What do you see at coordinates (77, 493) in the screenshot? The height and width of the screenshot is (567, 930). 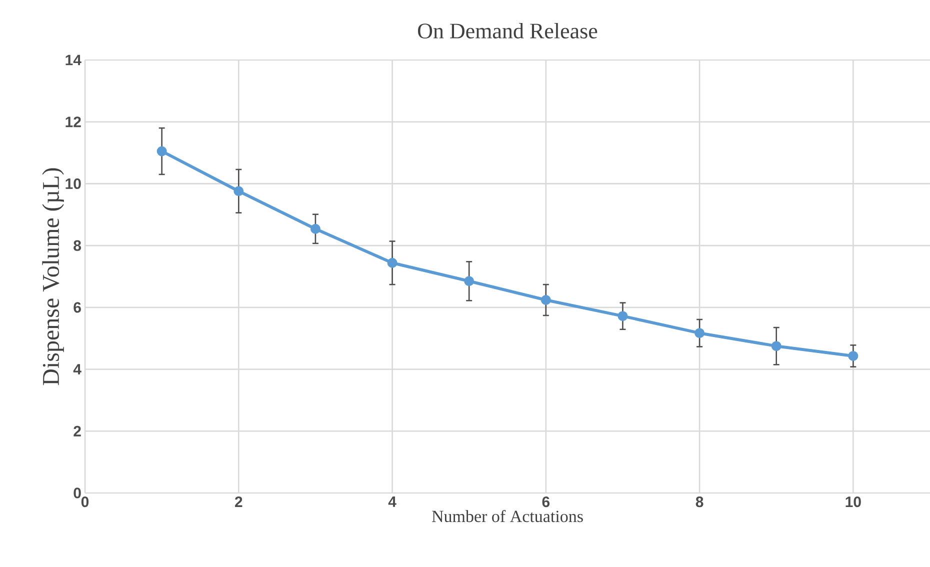 I see `y-tick-label: 0` at bounding box center [77, 493].